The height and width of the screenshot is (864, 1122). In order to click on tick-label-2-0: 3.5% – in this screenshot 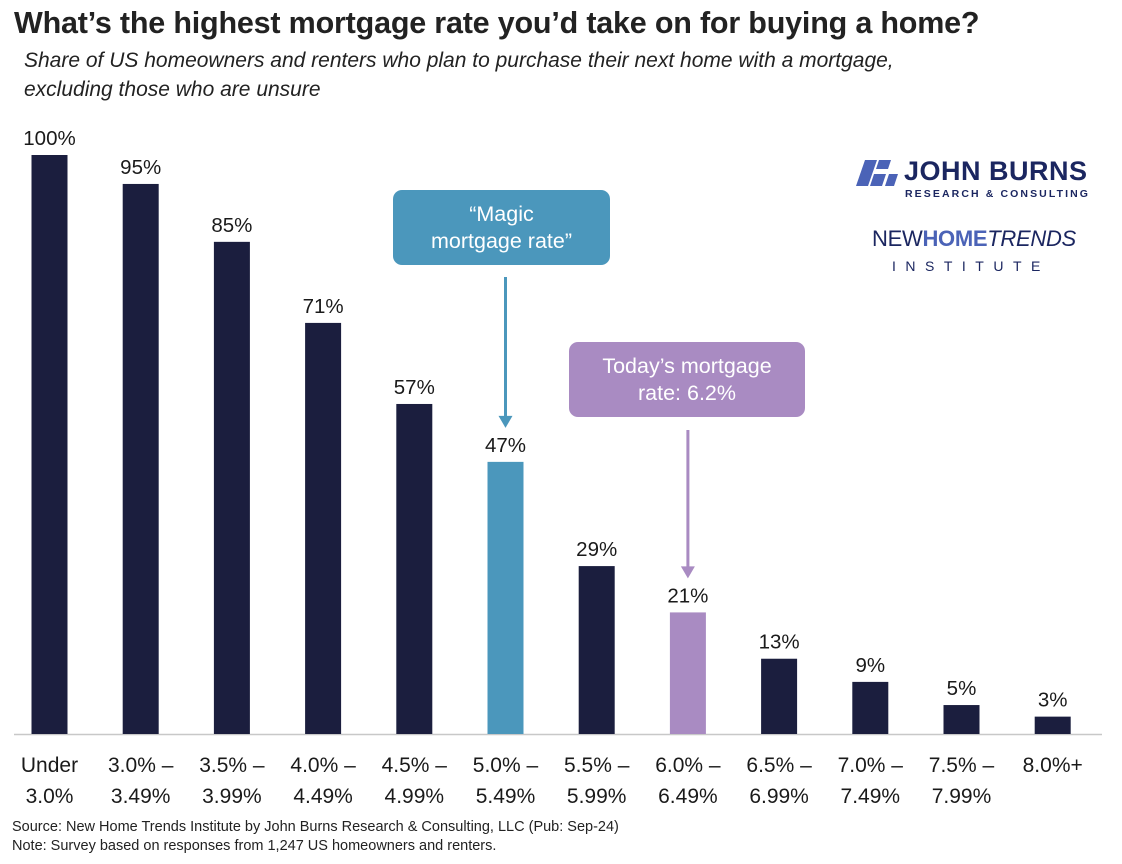, I will do `click(232, 765)`.